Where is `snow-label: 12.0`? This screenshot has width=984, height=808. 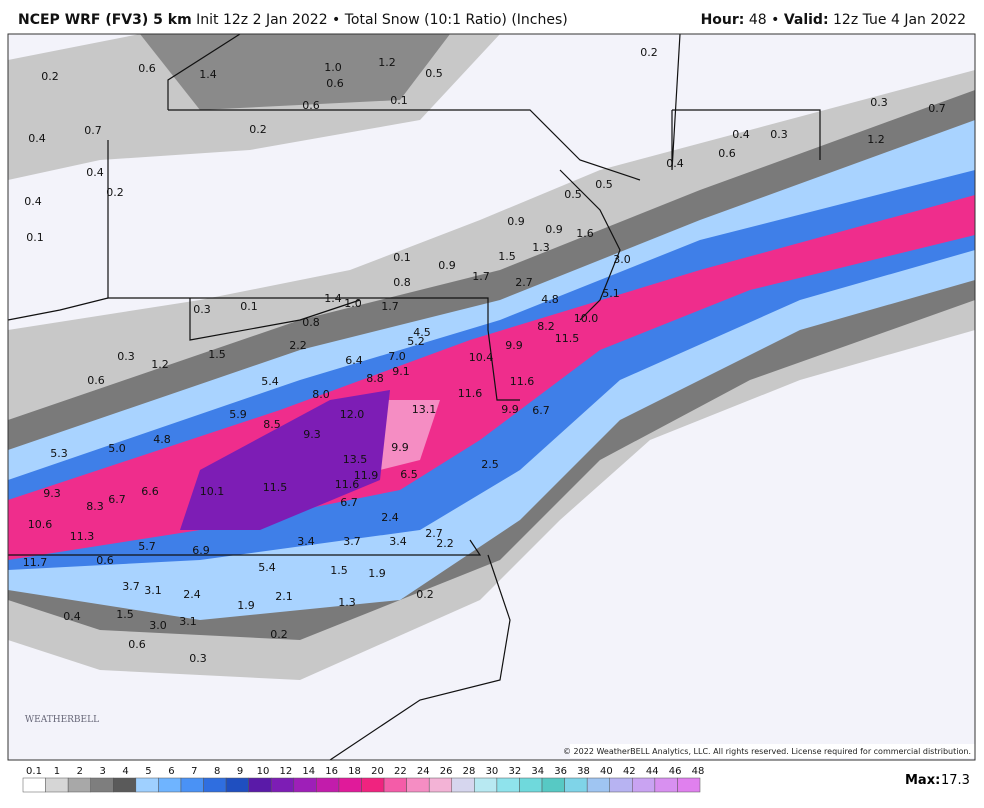
snow-label: 12.0 is located at coordinates (352, 414).